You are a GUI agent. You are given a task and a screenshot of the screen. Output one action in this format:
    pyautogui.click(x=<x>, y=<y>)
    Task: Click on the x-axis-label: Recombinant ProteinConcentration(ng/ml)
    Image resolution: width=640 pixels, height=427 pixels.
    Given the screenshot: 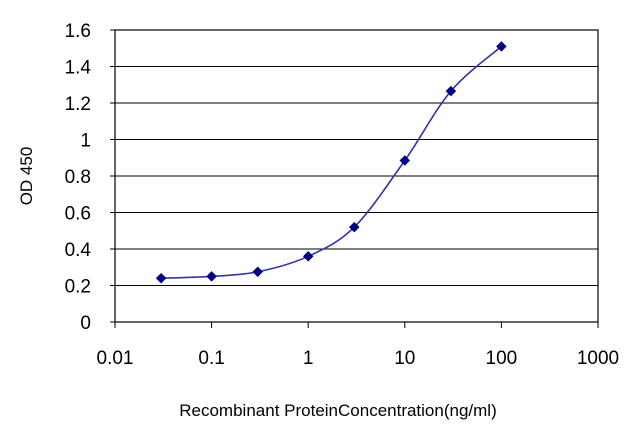 What is the action you would take?
    pyautogui.click(x=338, y=410)
    